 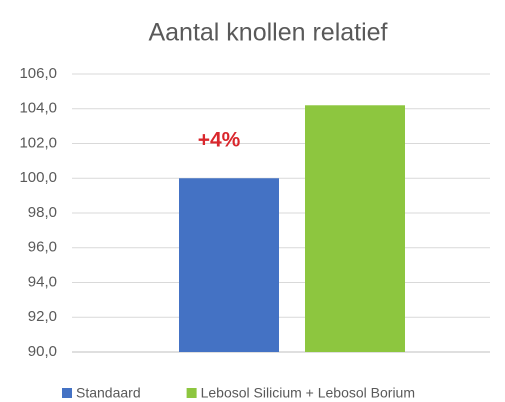 What do you see at coordinates (38, 177) in the screenshot?
I see `y-tick-label: 100,0` at bounding box center [38, 177].